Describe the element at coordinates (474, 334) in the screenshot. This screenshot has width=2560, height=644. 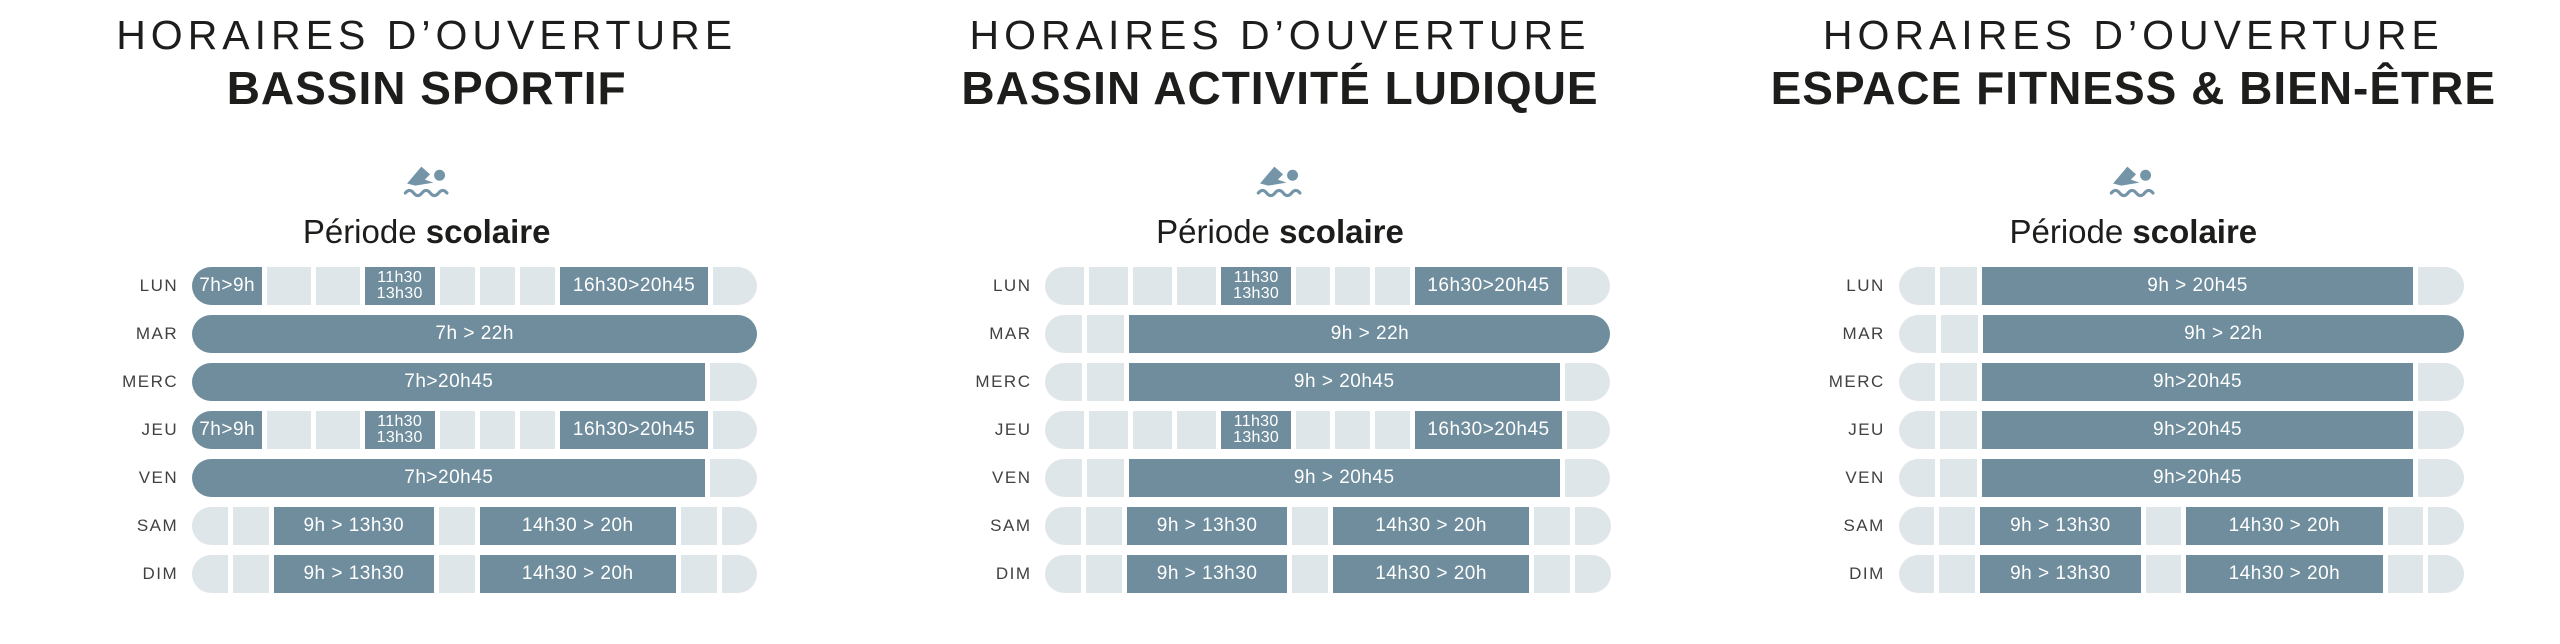
I see `slot-label: 7h > 22h` at that location.